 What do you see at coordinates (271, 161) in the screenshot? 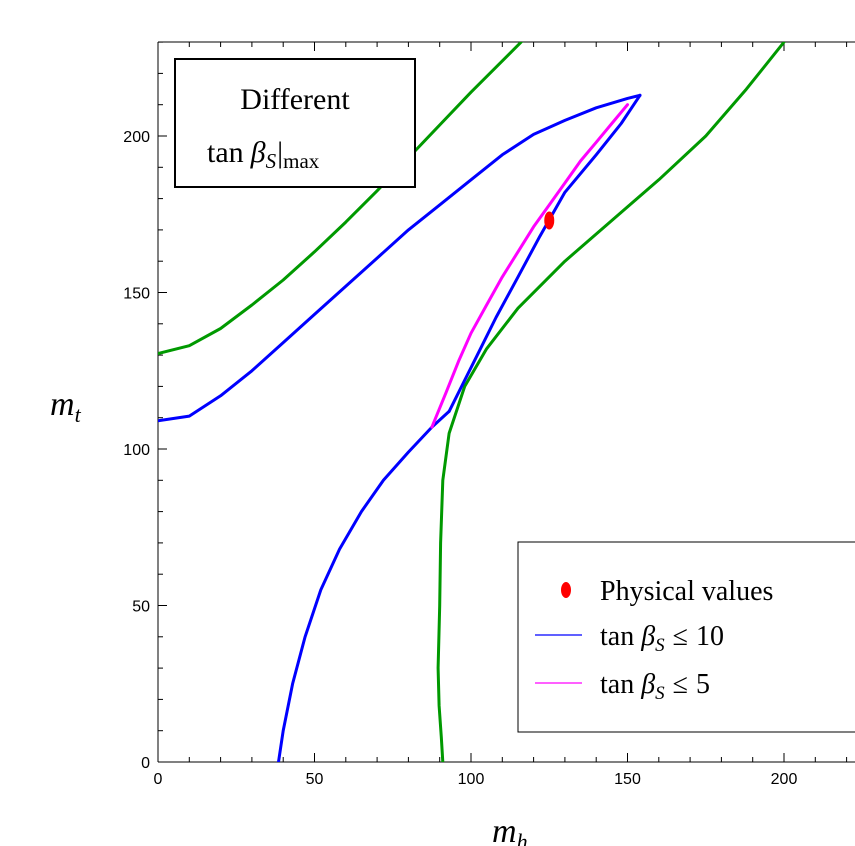
I see `annotation-sub: S` at bounding box center [271, 161].